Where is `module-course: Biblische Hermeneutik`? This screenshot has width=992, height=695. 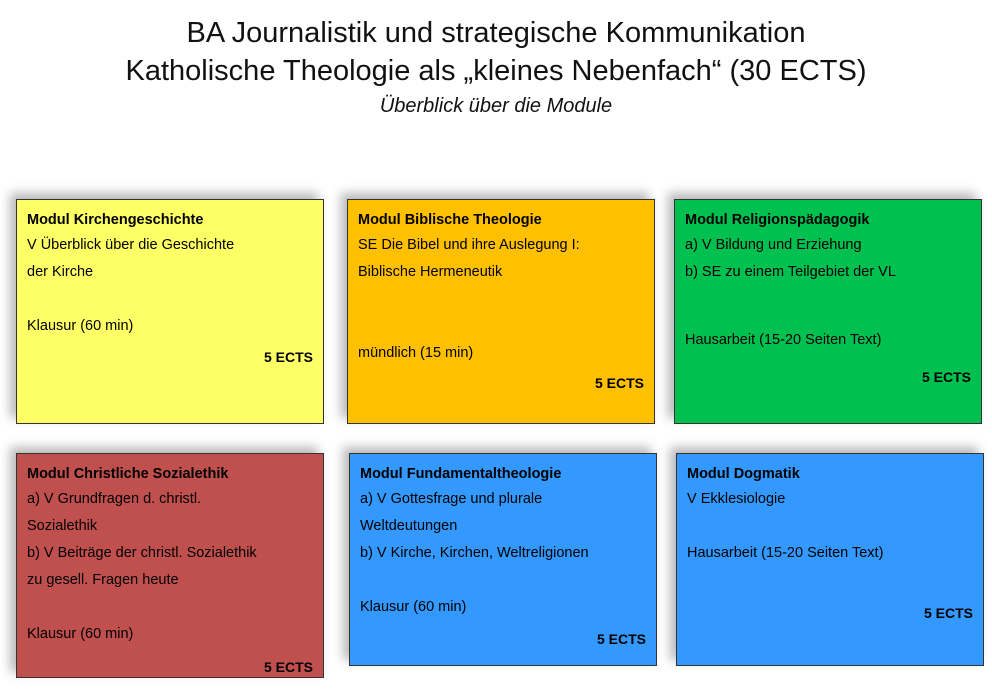
module-course: Biblische Hermeneutik is located at coordinates (430, 272).